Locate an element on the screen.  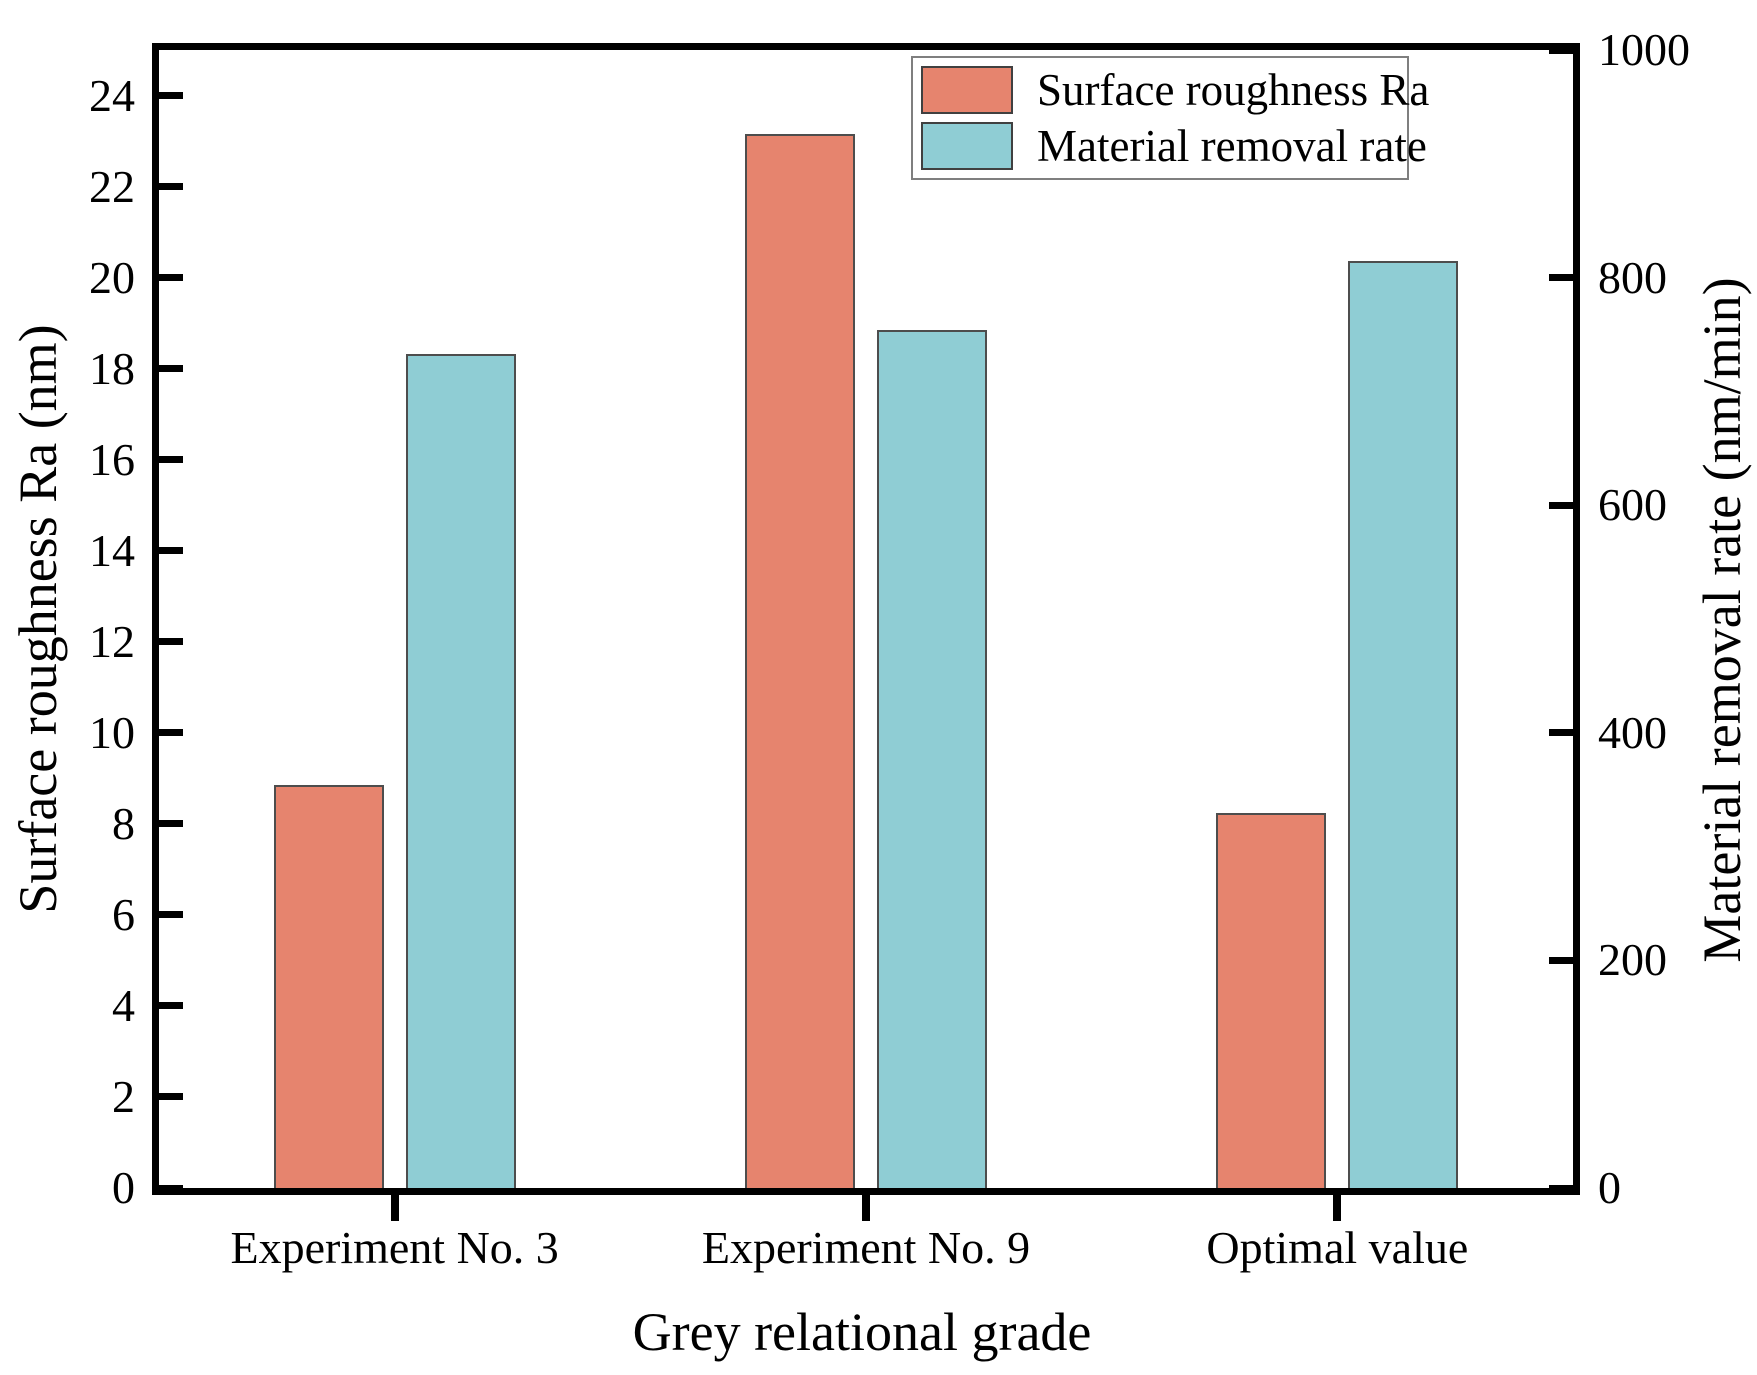
y-right-tick-label: 200 is located at coordinates (1632, 960).